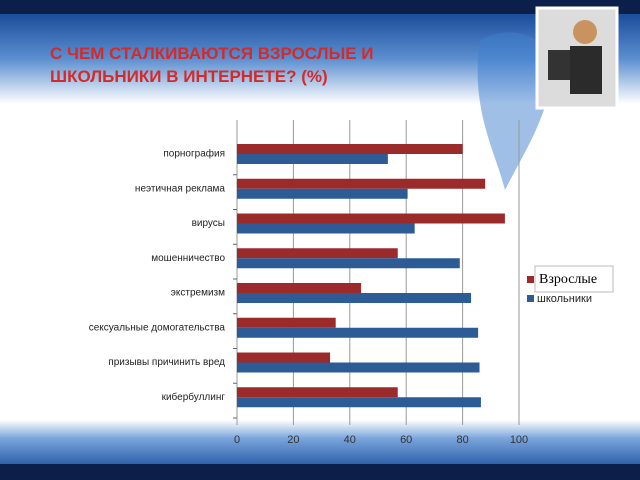 Image resolution: width=640 pixels, height=480 pixels. I want to click on top-strip, so click(320, 7).